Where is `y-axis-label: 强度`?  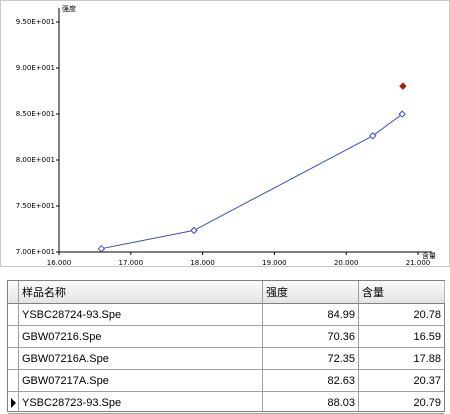 y-axis-label: 强度 is located at coordinates (69, 8).